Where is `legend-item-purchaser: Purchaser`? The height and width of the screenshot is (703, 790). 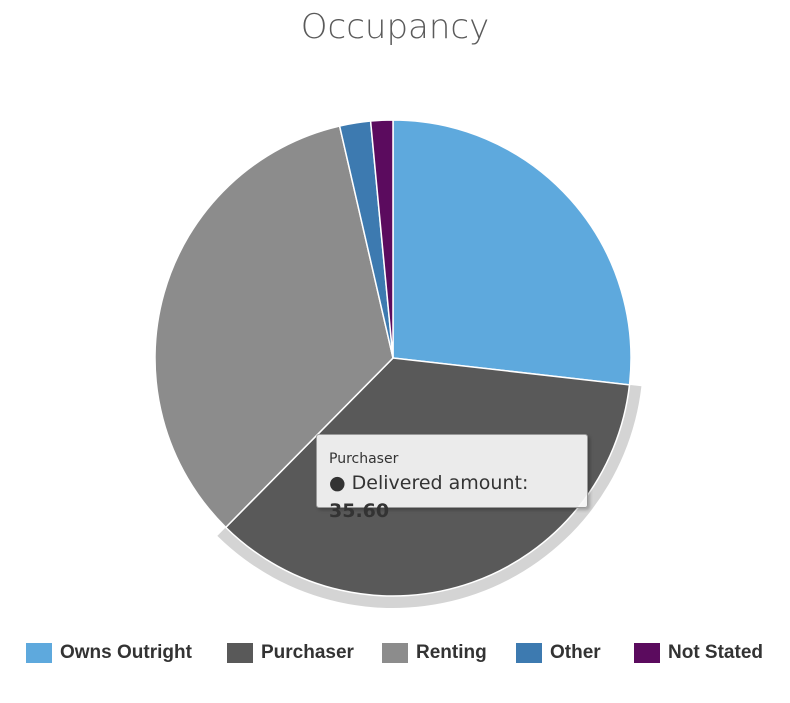 legend-item-purchaser: Purchaser is located at coordinates (290, 653).